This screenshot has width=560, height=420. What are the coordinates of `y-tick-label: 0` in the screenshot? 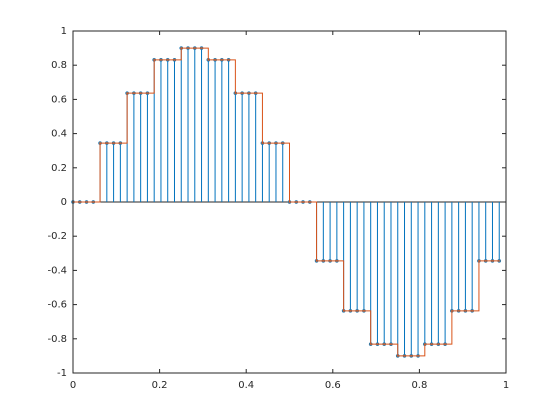 It's located at (64, 202).